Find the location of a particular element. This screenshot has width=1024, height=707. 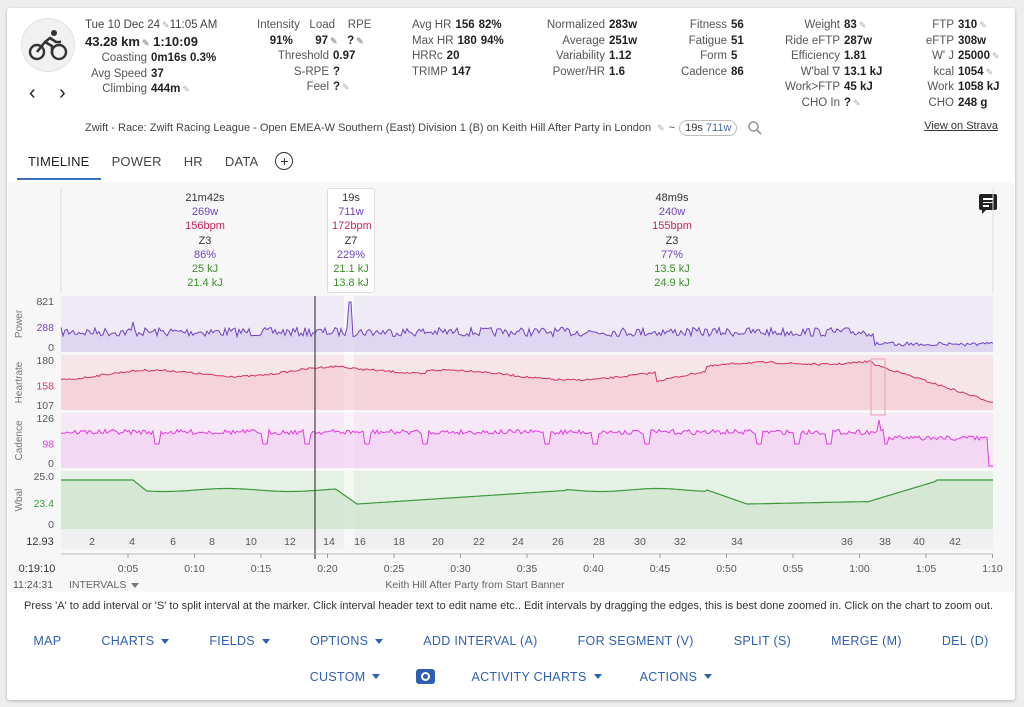

charts-button: CHARTS is located at coordinates (135, 641).